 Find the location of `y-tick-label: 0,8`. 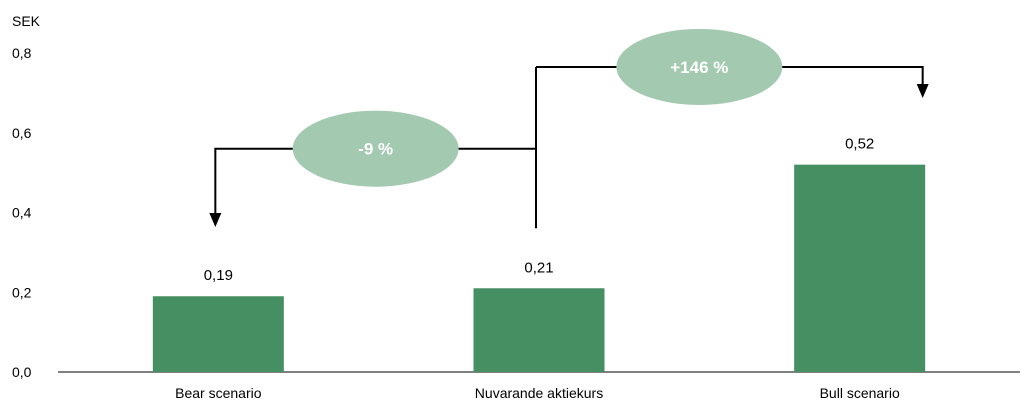

y-tick-label: 0,8 is located at coordinates (22, 53).